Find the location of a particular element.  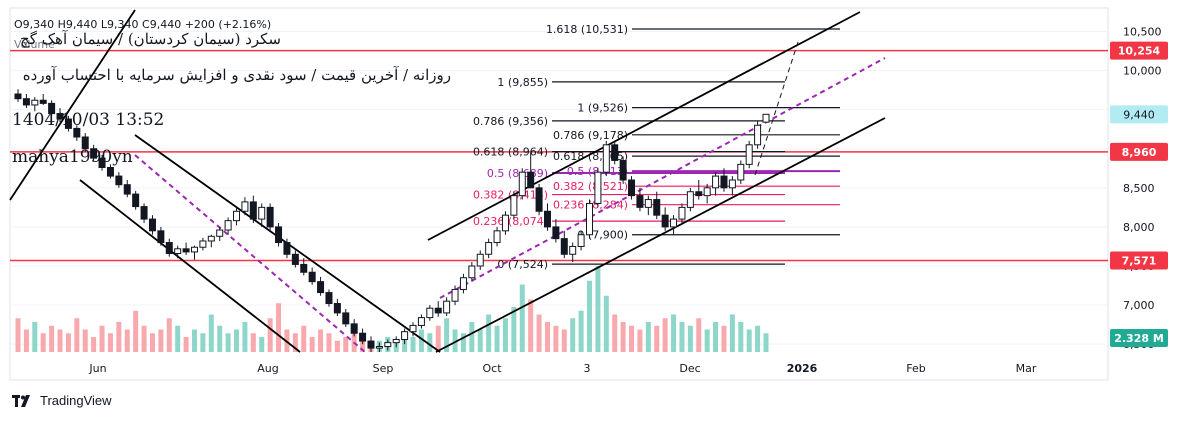

fib-level-label: 0.382 (8,521) is located at coordinates (590, 186).